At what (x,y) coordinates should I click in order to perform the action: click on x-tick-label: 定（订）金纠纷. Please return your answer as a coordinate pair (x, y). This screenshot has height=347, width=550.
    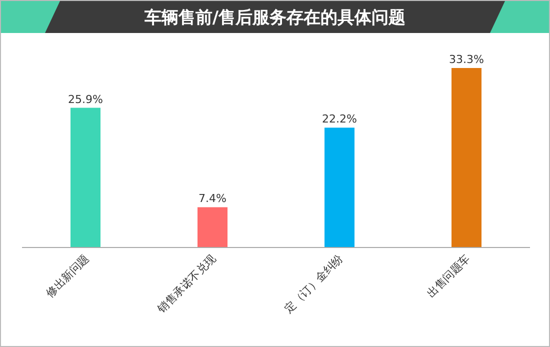
    Looking at the image, I should click on (314, 284).